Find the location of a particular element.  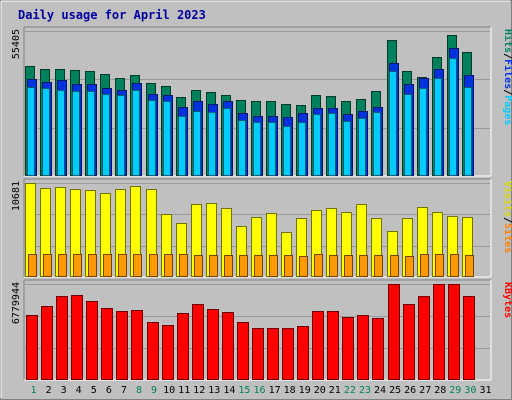

x-tick-label: 15 is located at coordinates (244, 390).